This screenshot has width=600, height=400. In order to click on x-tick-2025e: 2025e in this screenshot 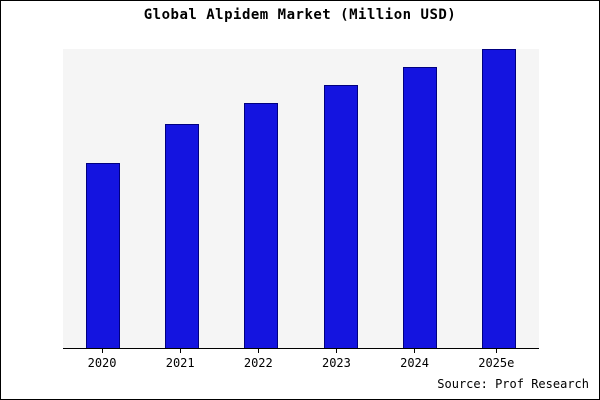, I will do `click(496, 359)`.